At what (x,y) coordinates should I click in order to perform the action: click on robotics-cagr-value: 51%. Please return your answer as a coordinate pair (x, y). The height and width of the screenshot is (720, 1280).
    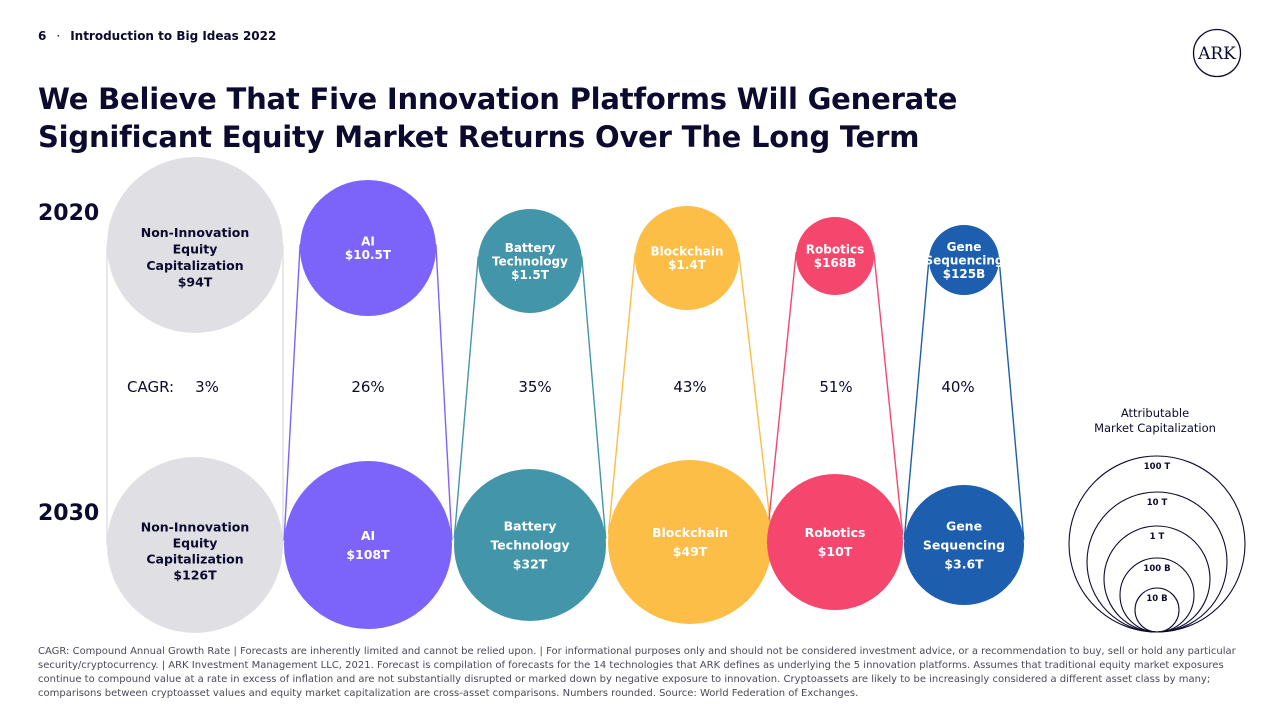
    Looking at the image, I should click on (835, 387).